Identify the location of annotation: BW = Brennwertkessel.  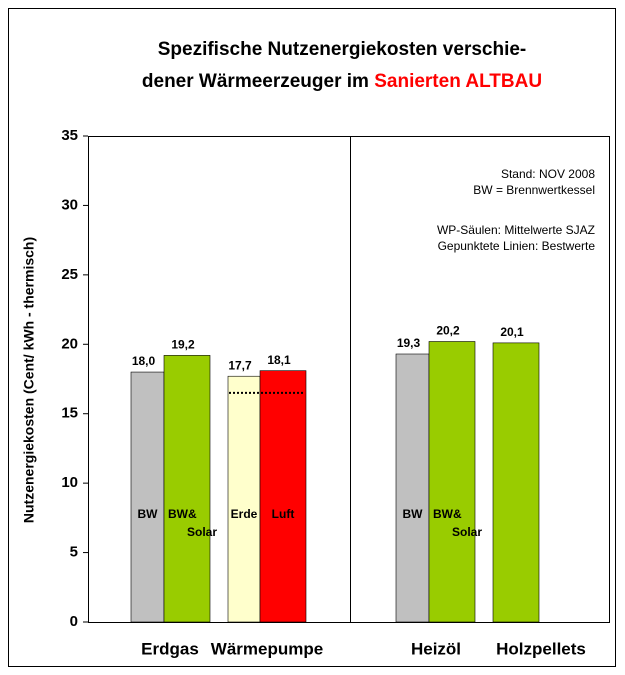
(534, 190).